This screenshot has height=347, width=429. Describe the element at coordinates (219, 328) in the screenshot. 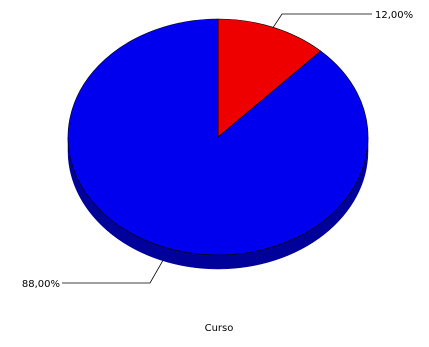

I see `x-axis-label: Curso` at that location.